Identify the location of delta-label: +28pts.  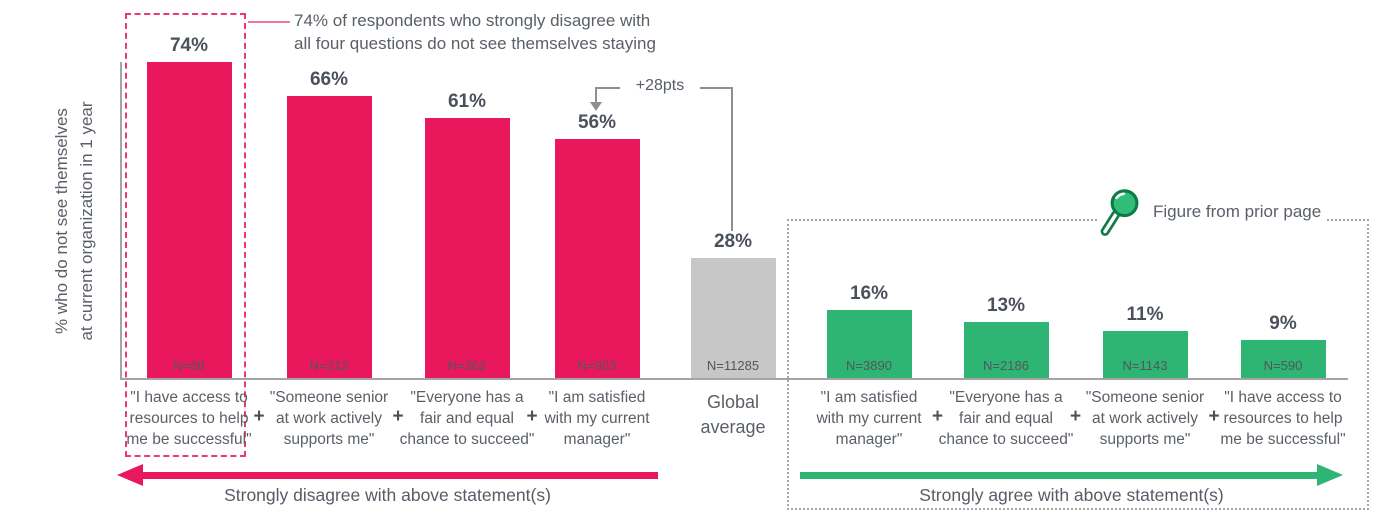
(660, 86).